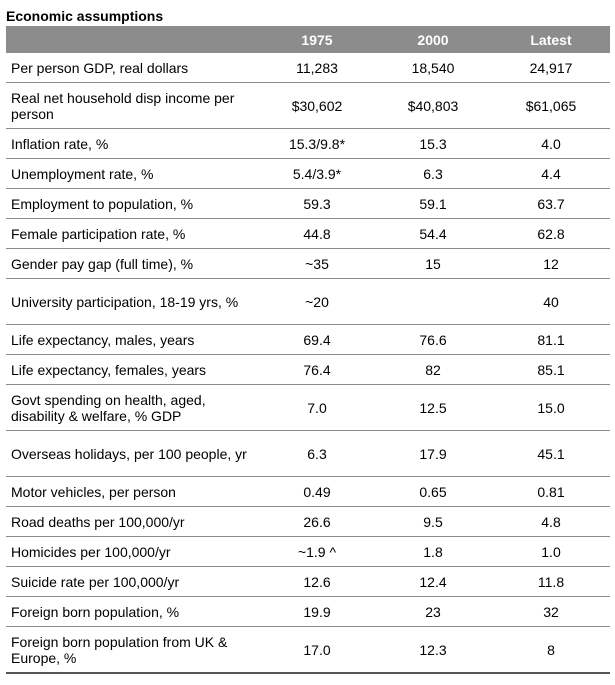 The image size is (615, 685). I want to click on cell-1975: 17.0, so click(317, 650).